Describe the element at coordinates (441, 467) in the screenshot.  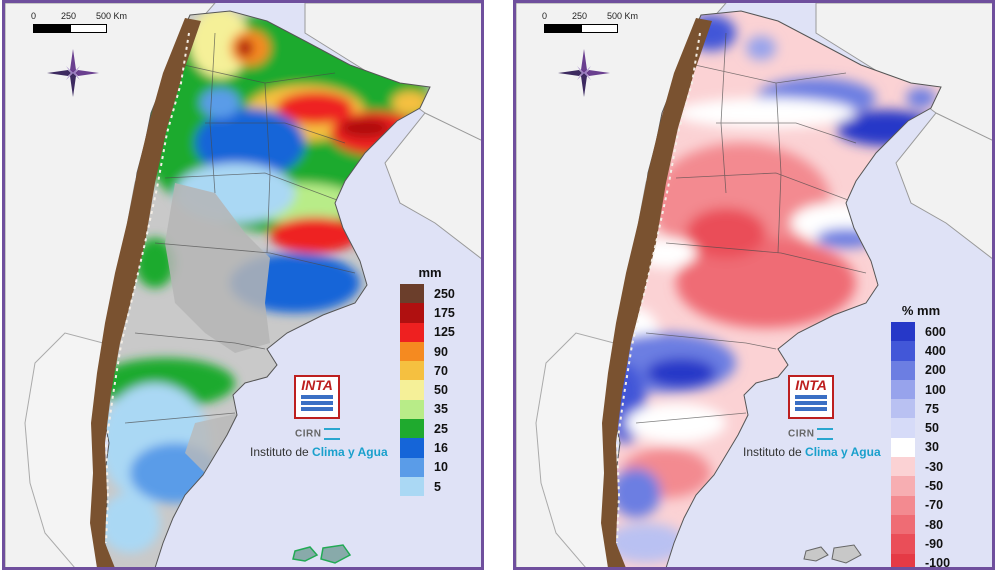
I see `legend-label: 10` at that location.